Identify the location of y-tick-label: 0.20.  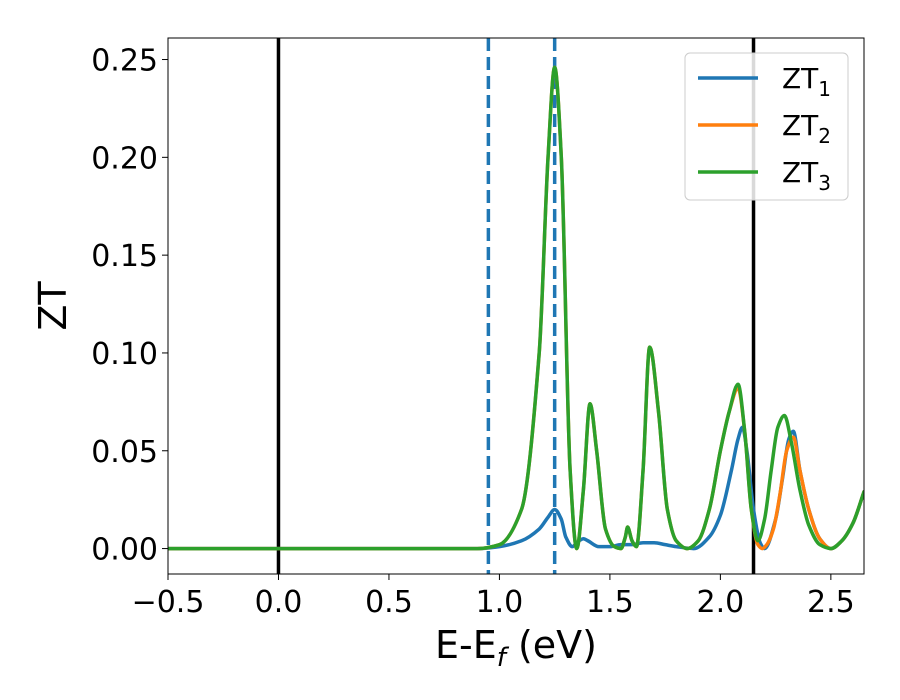
(124, 158).